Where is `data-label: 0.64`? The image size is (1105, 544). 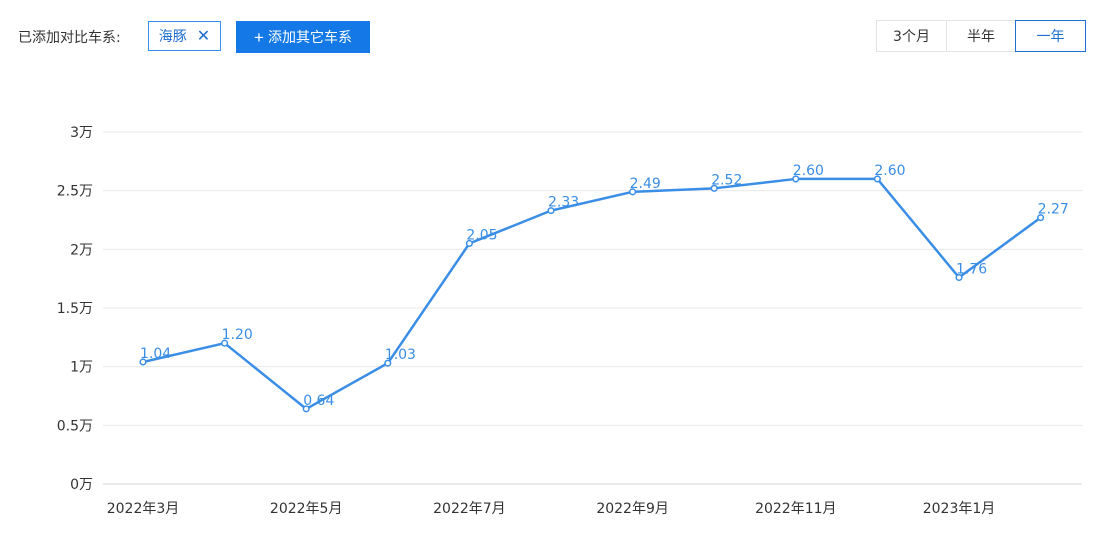
data-label: 0.64 is located at coordinates (318, 401).